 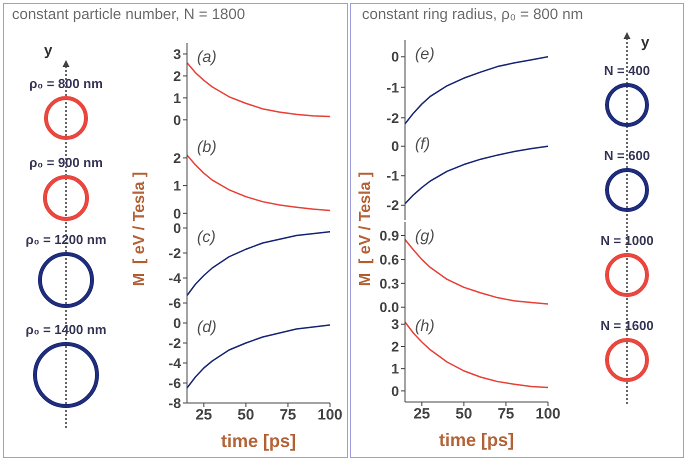 I want to click on y-tick-label: 0.3, so click(x=390, y=283).